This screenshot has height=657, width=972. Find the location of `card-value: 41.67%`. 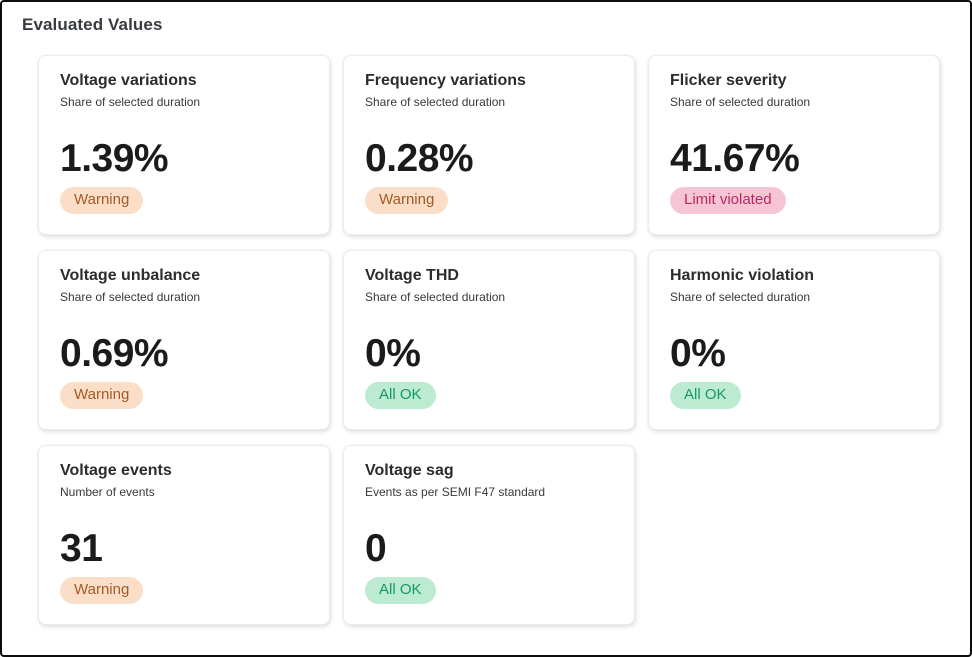

card-value: 41.67% is located at coordinates (735, 158).